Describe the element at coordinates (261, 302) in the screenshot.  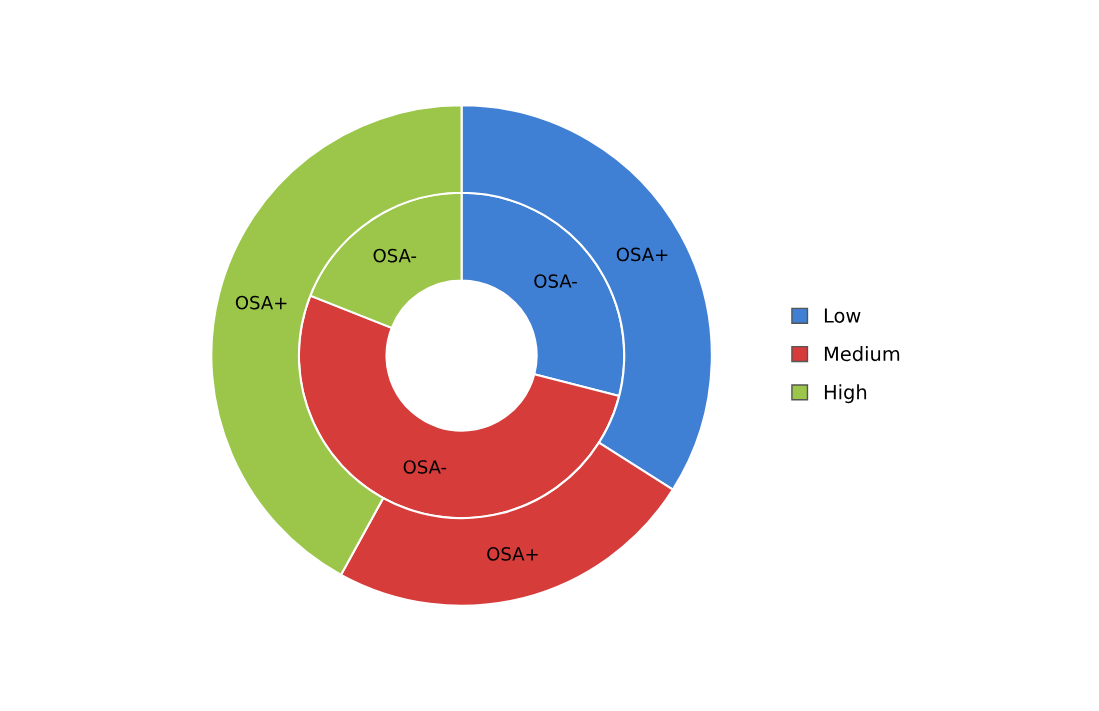
I see `slice-label: OSA+` at that location.